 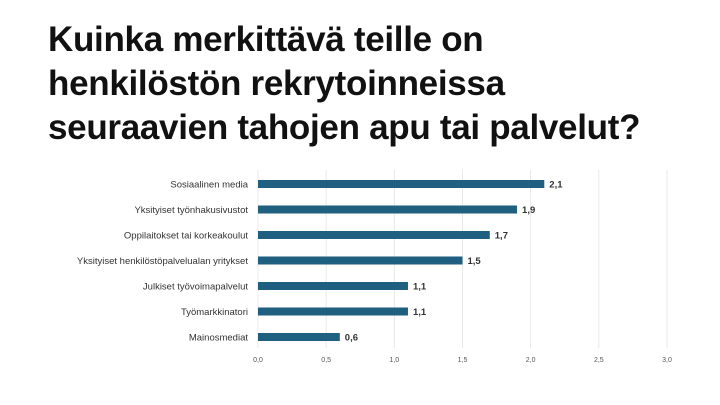 What do you see at coordinates (420, 312) in the screenshot?
I see `value-label-5: 1,1` at bounding box center [420, 312].